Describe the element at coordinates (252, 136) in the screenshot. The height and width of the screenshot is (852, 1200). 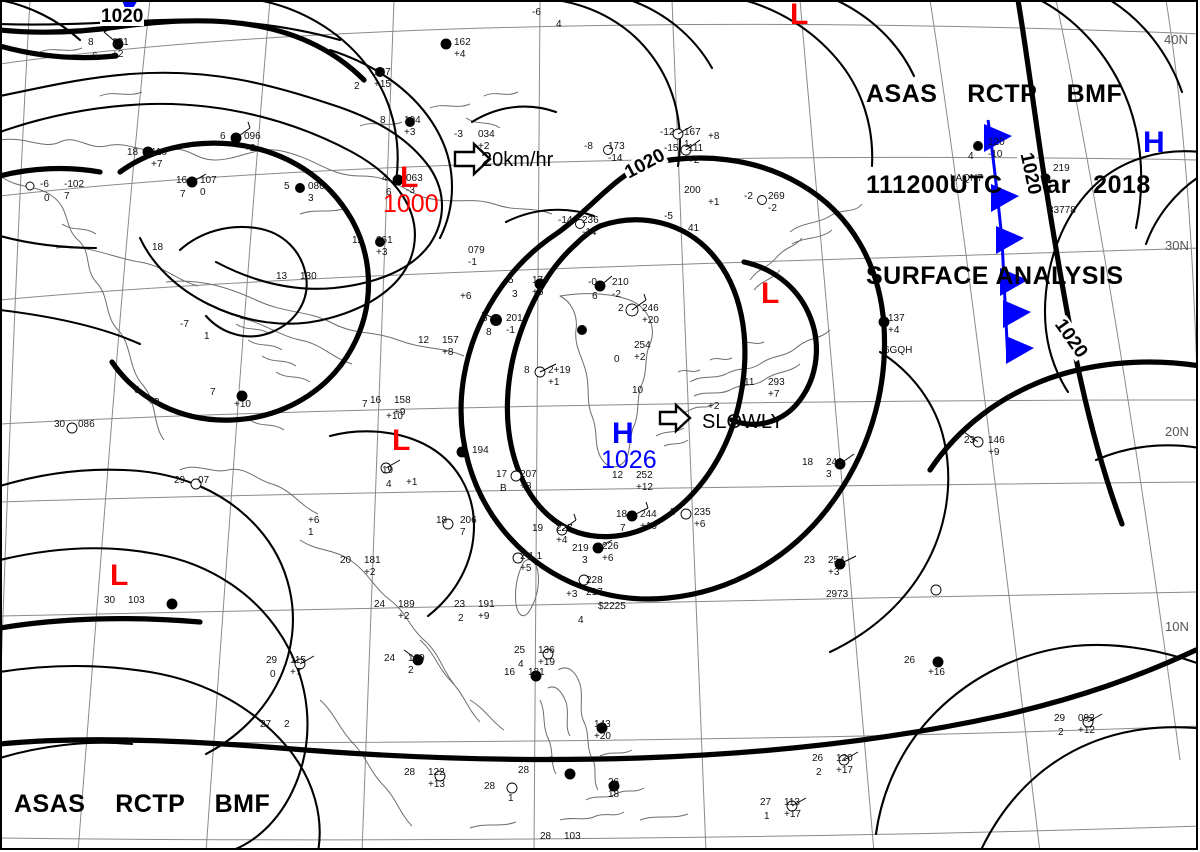
I see `station-pressure: 096` at that location.